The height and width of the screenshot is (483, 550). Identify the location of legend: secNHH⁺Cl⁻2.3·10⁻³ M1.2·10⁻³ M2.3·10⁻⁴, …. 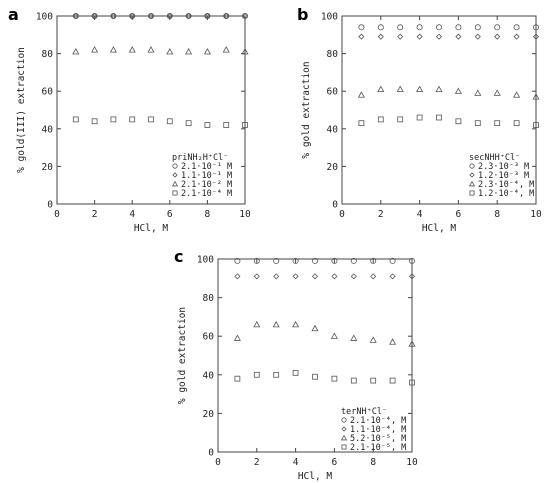
(501, 176).